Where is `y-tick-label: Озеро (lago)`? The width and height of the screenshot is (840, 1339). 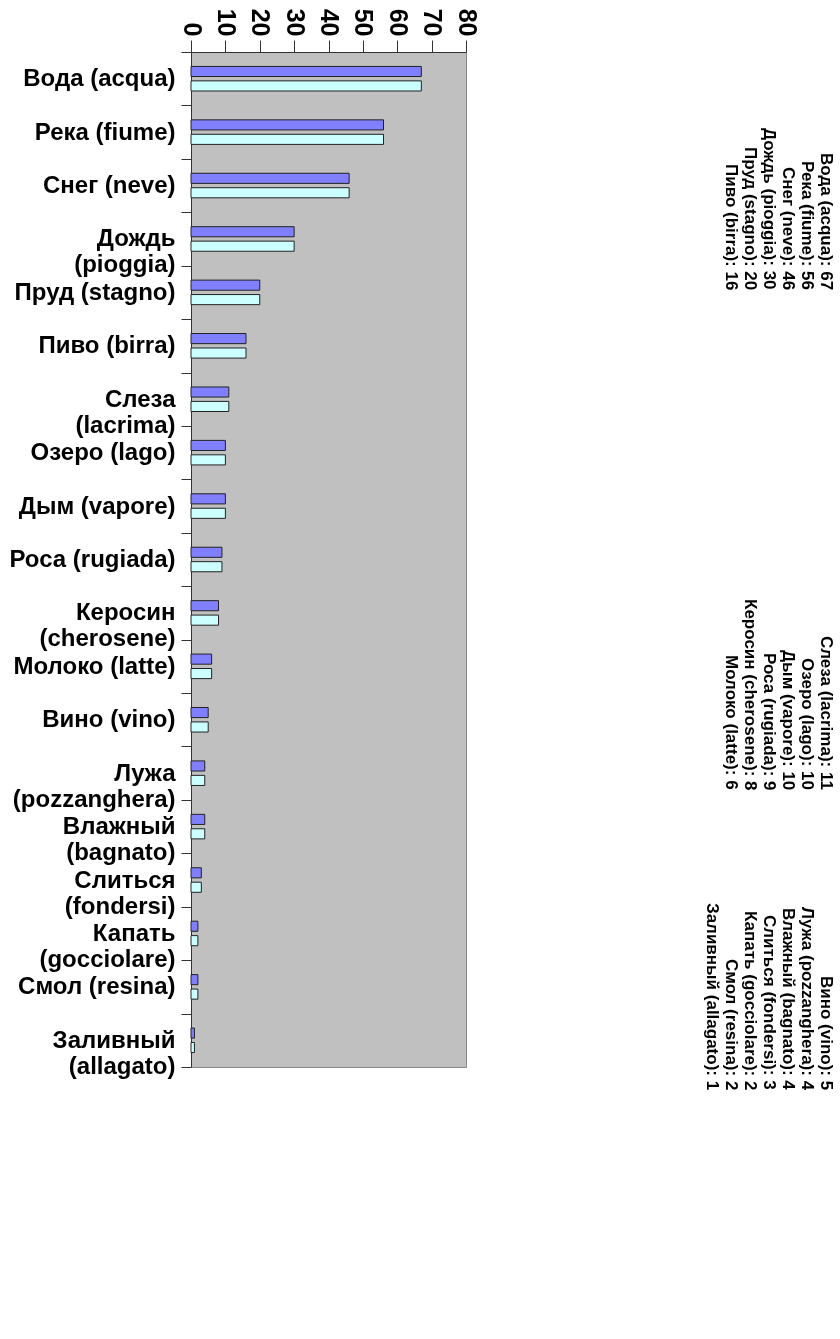 y-tick-label: Озеро (lago) is located at coordinates (103, 452).